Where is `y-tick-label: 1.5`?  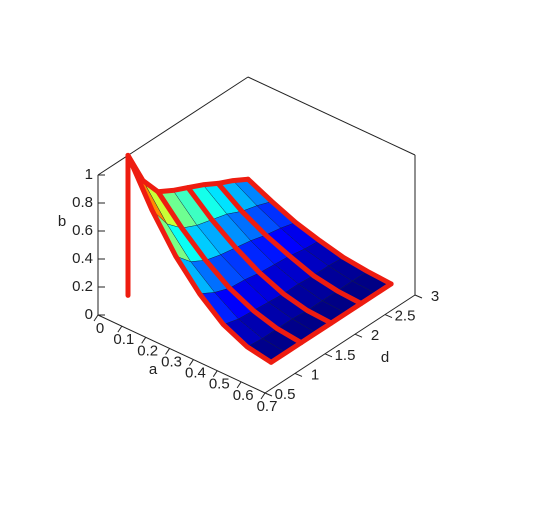
y-tick-label: 1.5 is located at coordinates (345, 355).